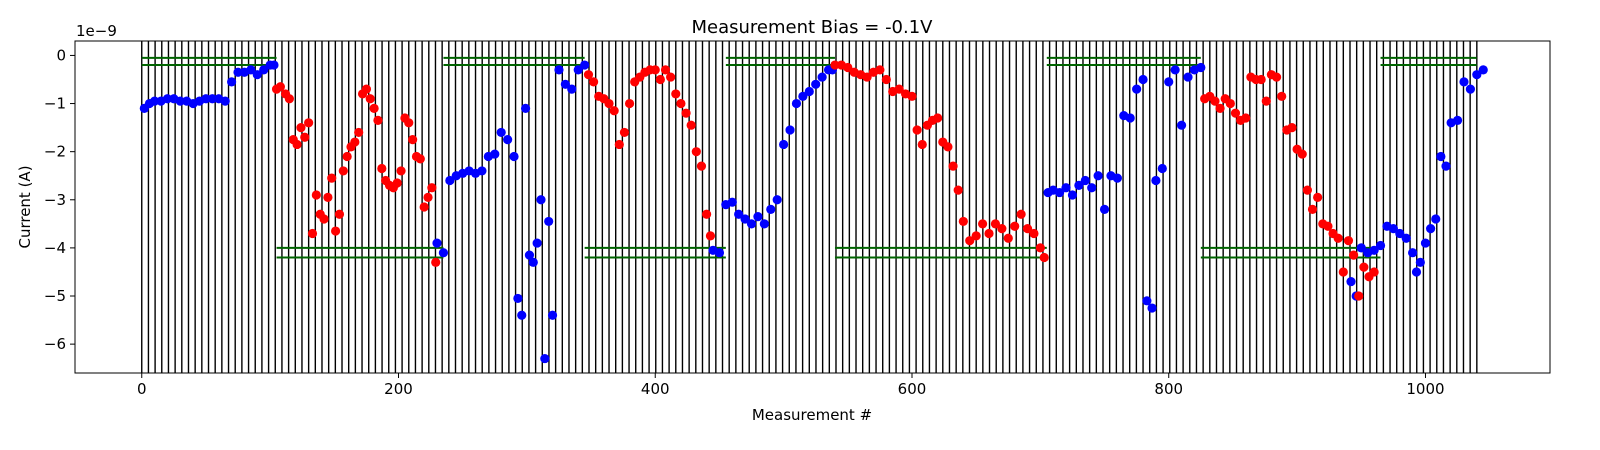 This screenshot has height=450, width=1600. What do you see at coordinates (55, 344) in the screenshot?
I see `y-tick-label: −6` at bounding box center [55, 344].